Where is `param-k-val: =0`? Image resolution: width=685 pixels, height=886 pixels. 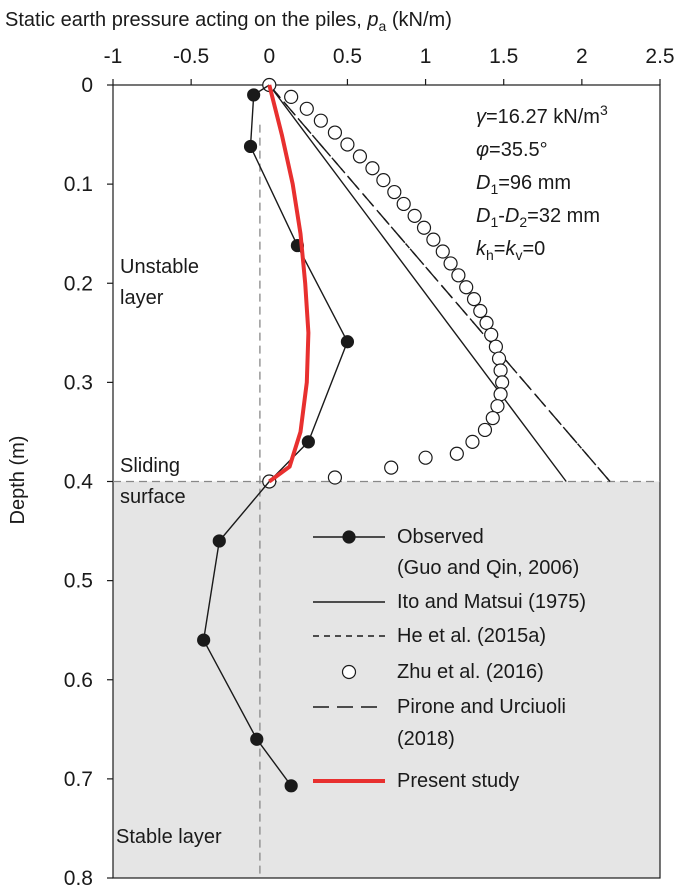
param-k-val: =0 is located at coordinates (533, 249).